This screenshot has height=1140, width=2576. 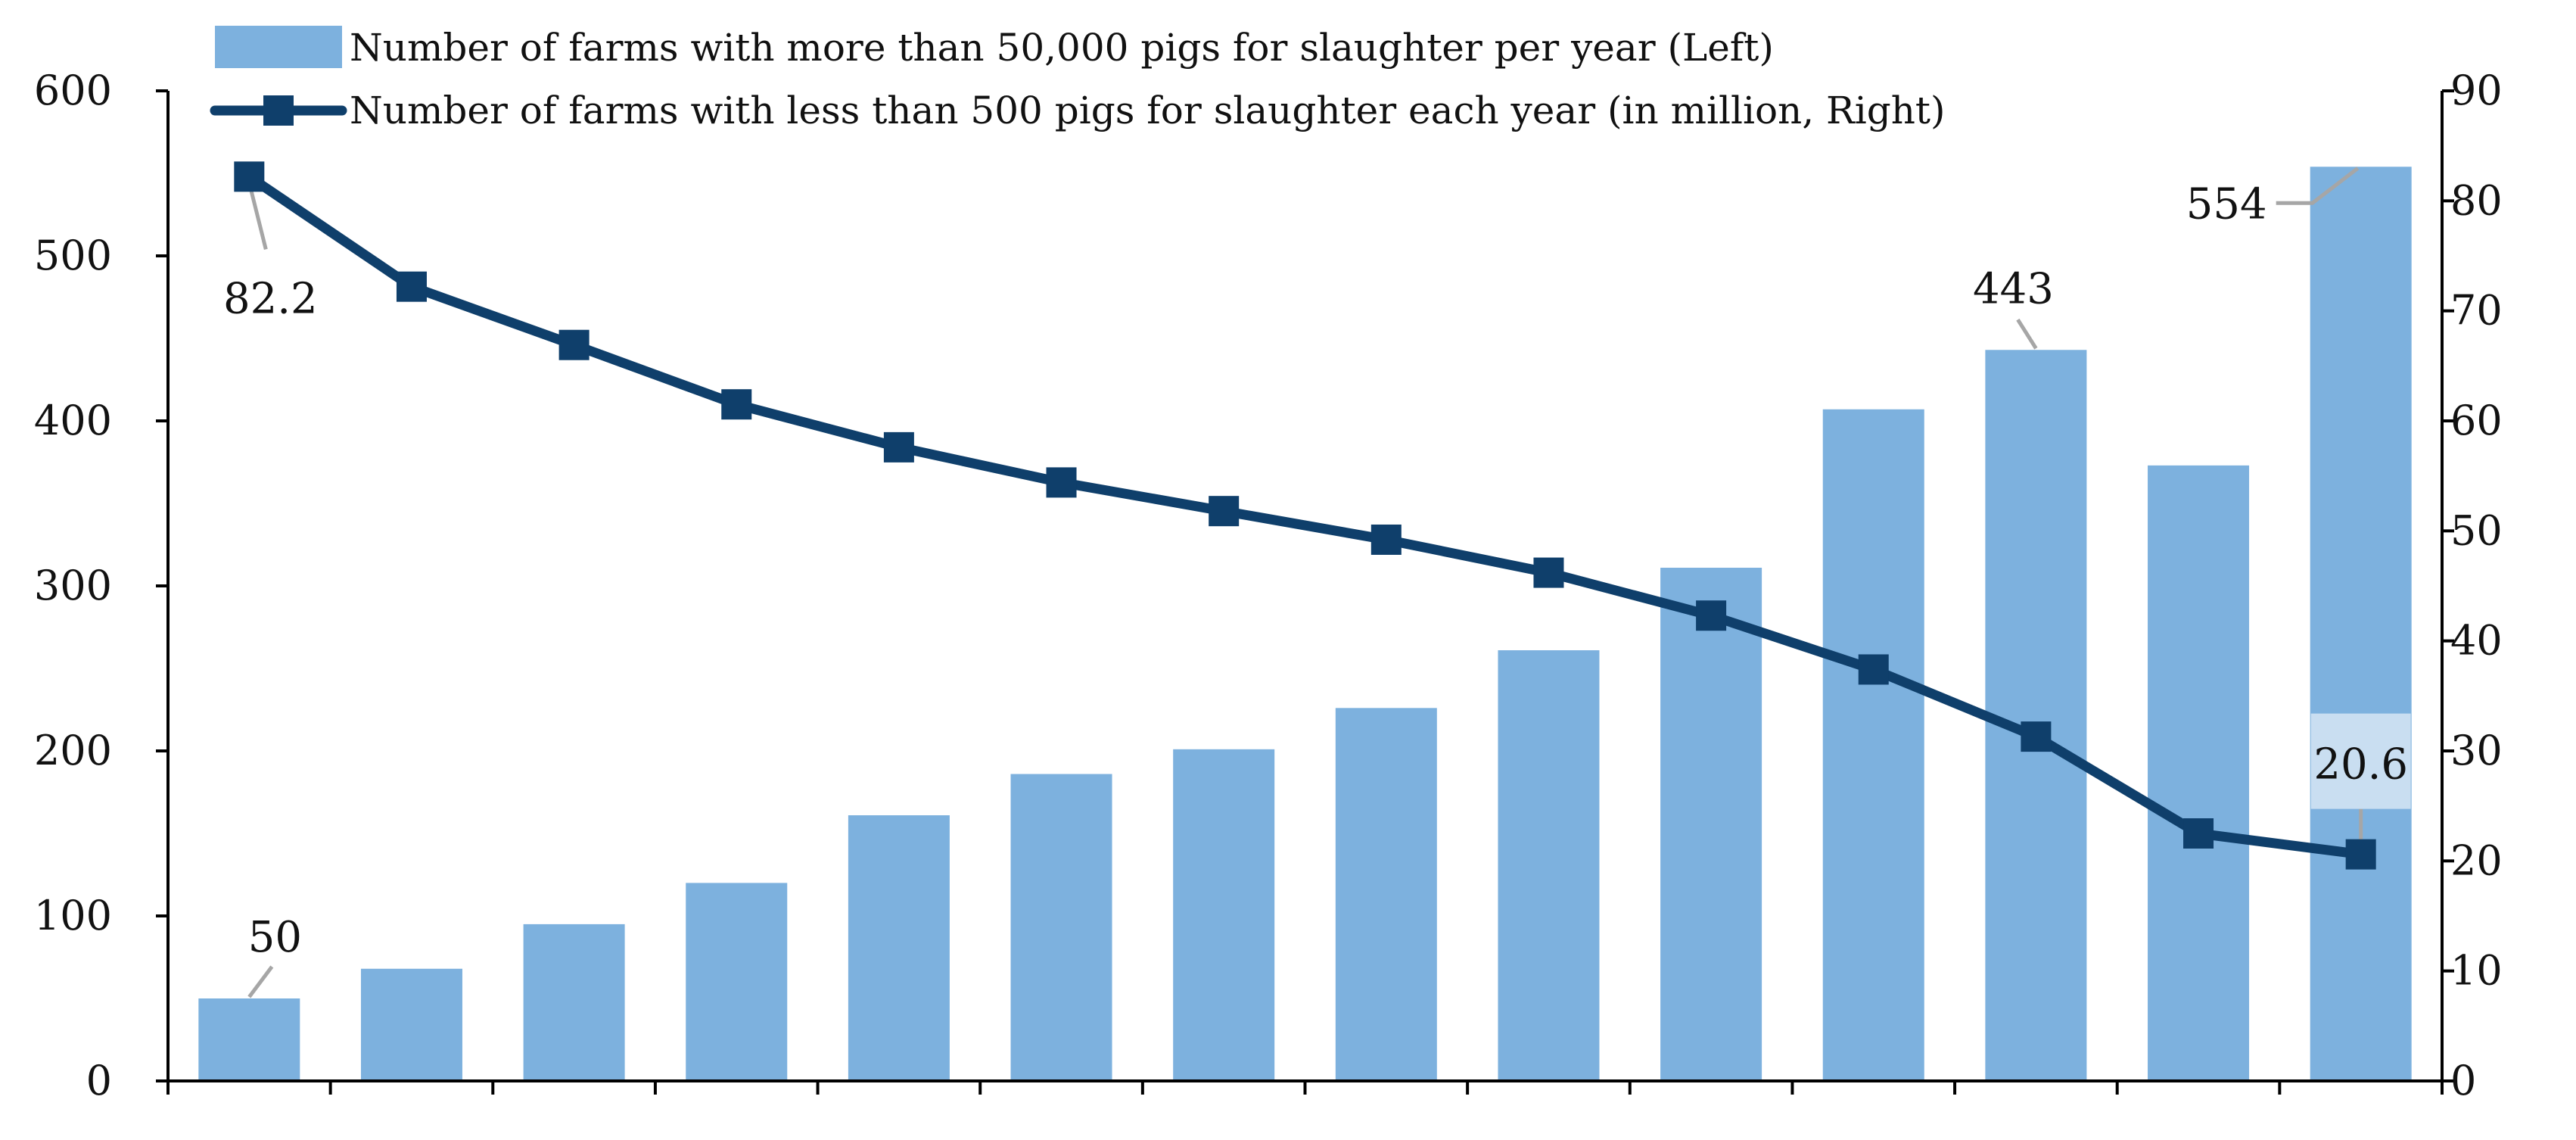 I want to click on y-left-tick-label: 0, so click(x=99, y=1080).